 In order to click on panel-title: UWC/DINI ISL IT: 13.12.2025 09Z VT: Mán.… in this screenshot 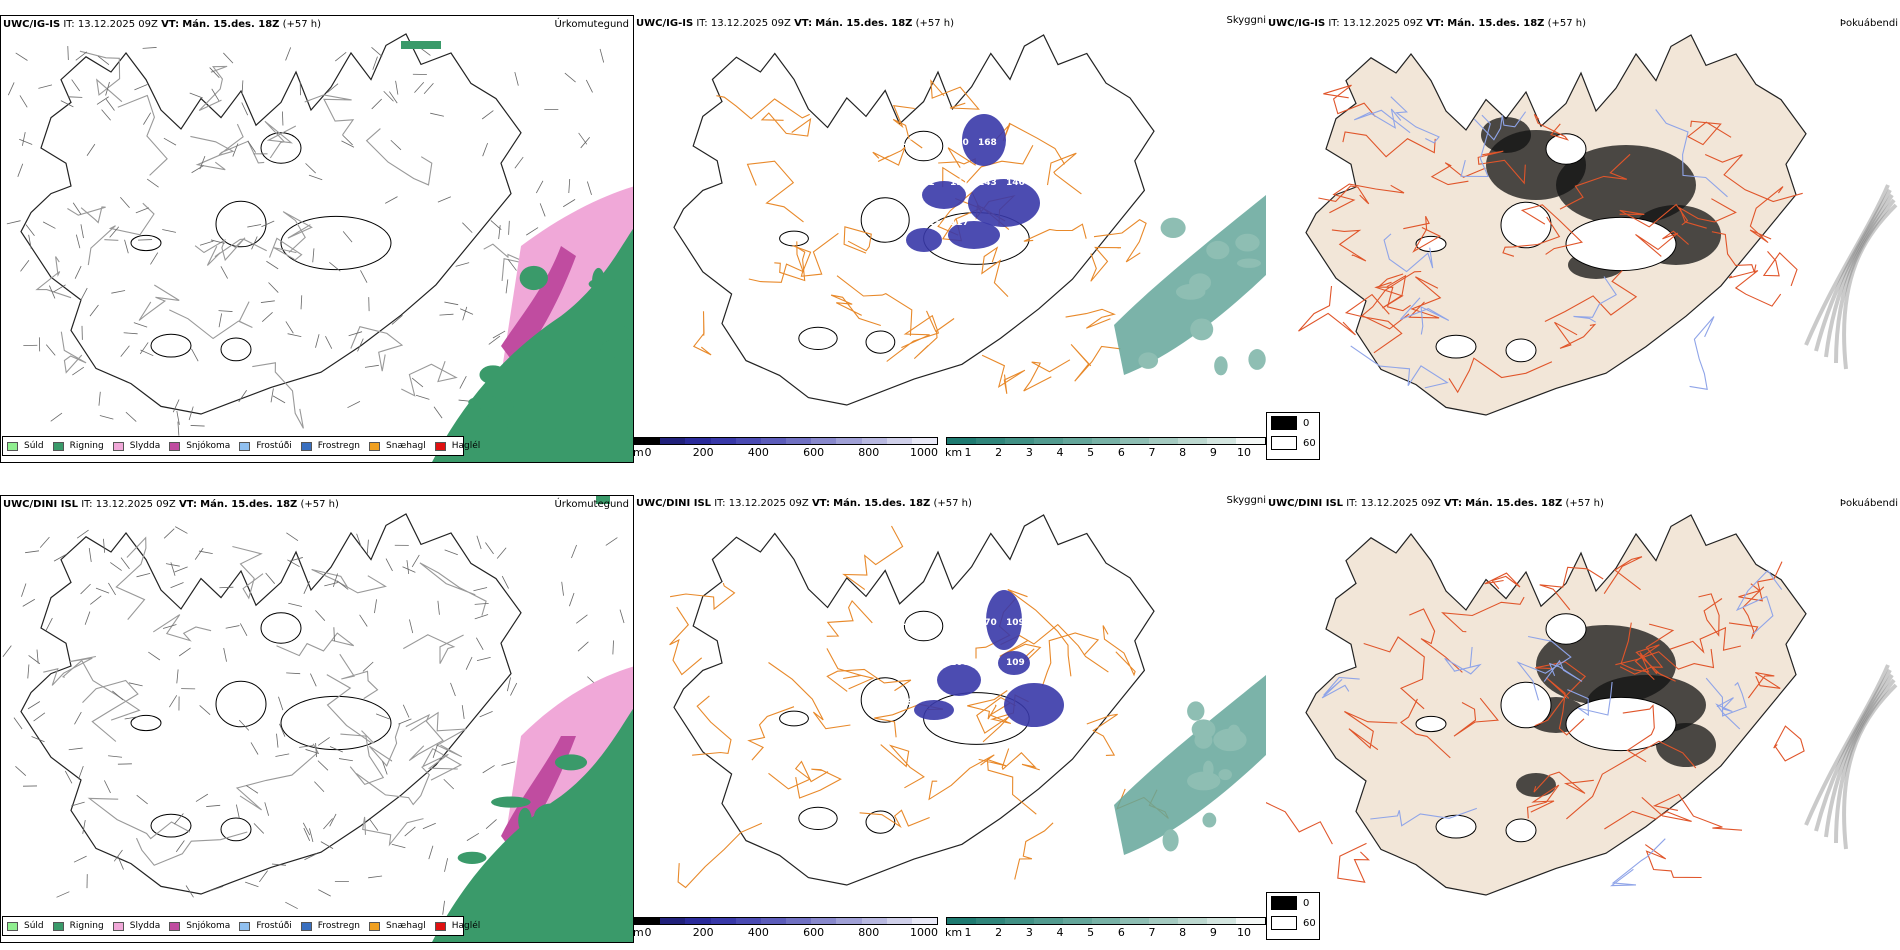, I will do `click(804, 503)`.